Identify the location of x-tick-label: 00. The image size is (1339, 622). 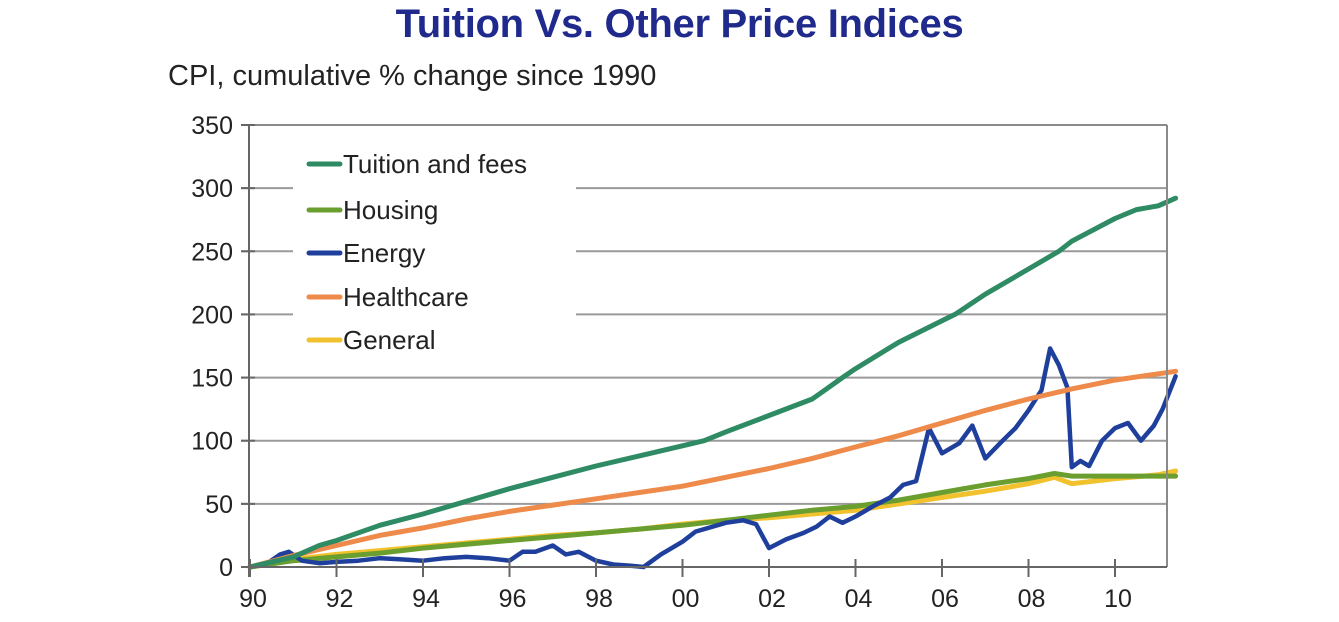
(686, 599).